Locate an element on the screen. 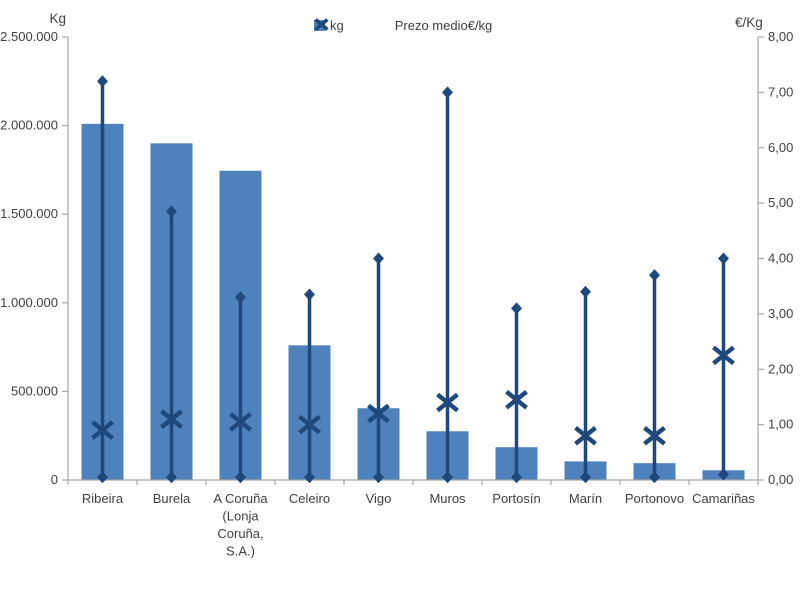  left-axis-tick-label: 0 is located at coordinates (54, 479).